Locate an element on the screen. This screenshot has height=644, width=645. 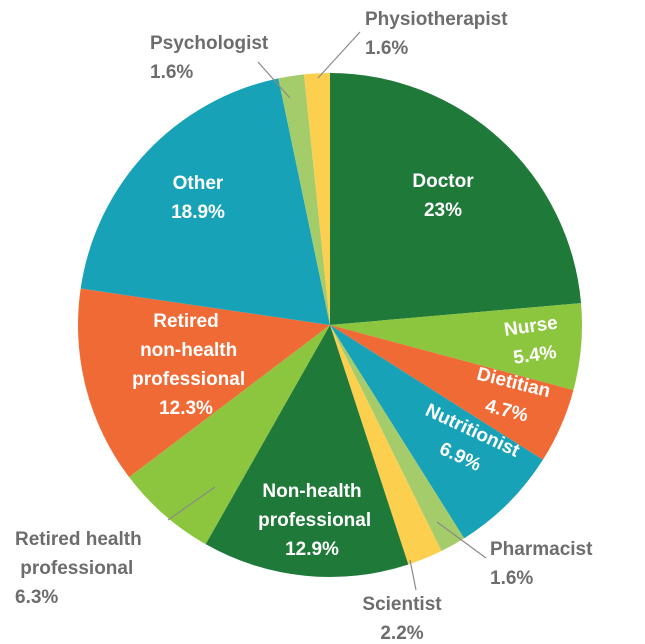
label-line: Doctor is located at coordinates (443, 181).